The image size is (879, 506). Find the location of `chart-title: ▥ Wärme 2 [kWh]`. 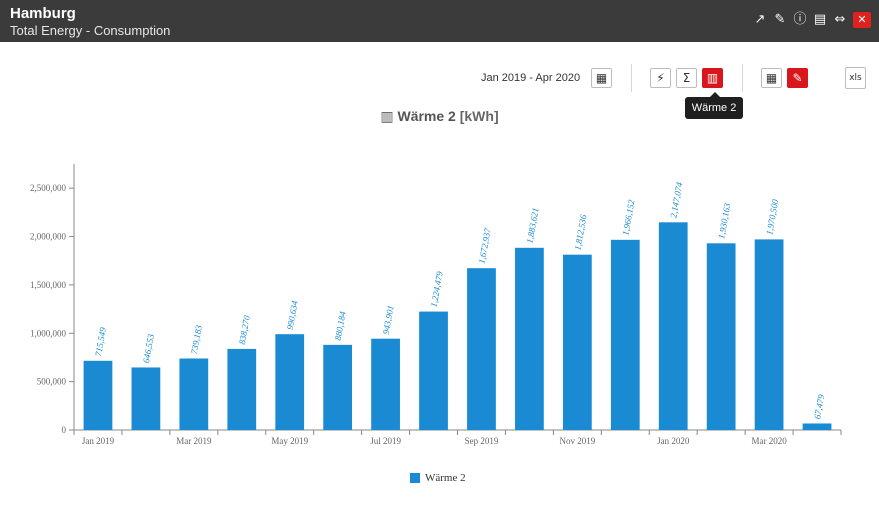

chart-title: ▥ Wärme 2 [kWh] is located at coordinates (439, 116).